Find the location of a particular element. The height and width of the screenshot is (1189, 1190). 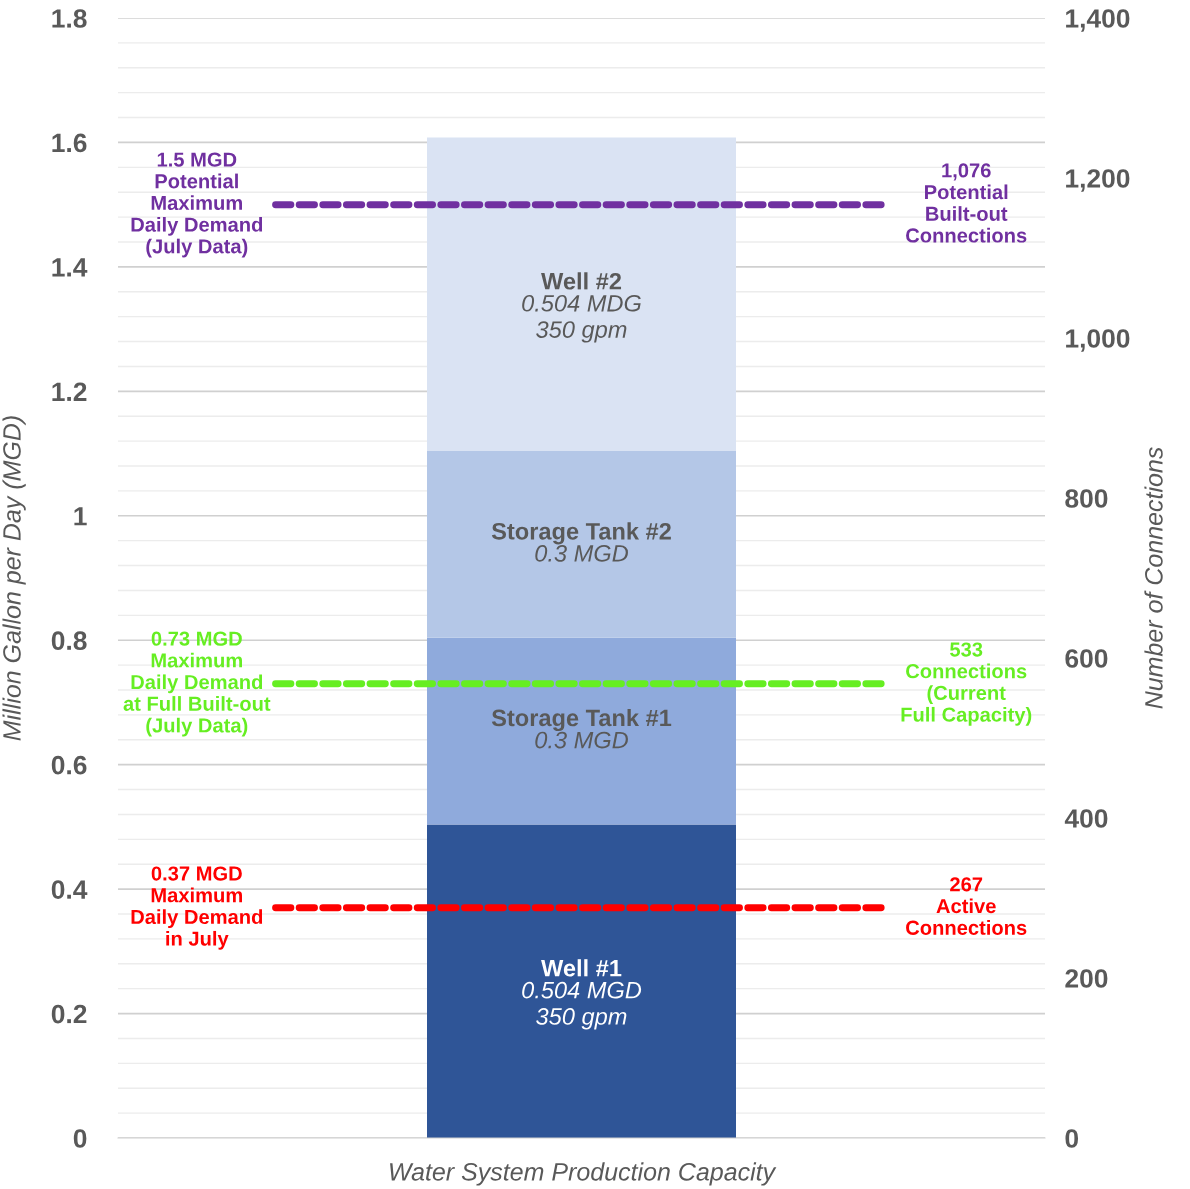

series-label: Storage Tank #1 is located at coordinates (581, 720).